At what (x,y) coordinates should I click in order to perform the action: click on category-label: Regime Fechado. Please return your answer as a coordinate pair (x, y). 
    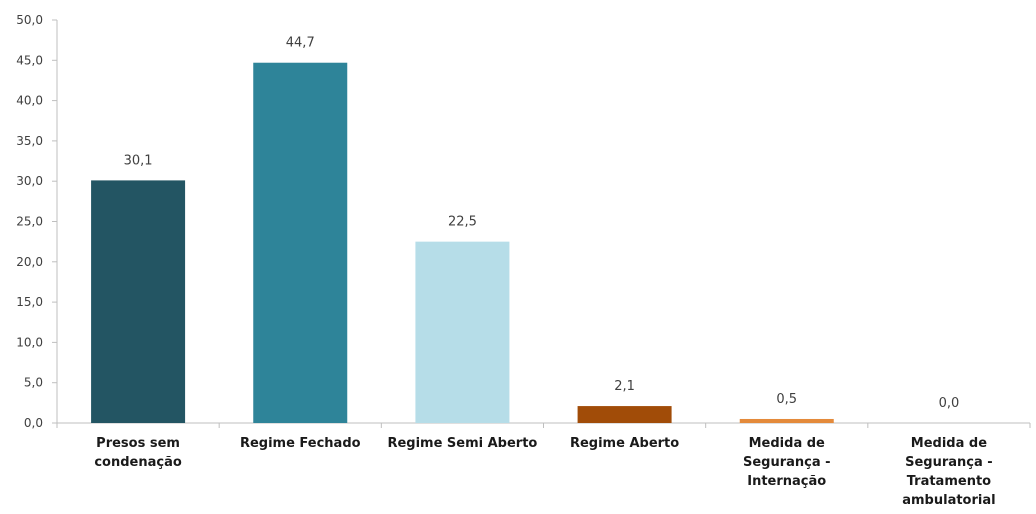
    Looking at the image, I should click on (300, 443).